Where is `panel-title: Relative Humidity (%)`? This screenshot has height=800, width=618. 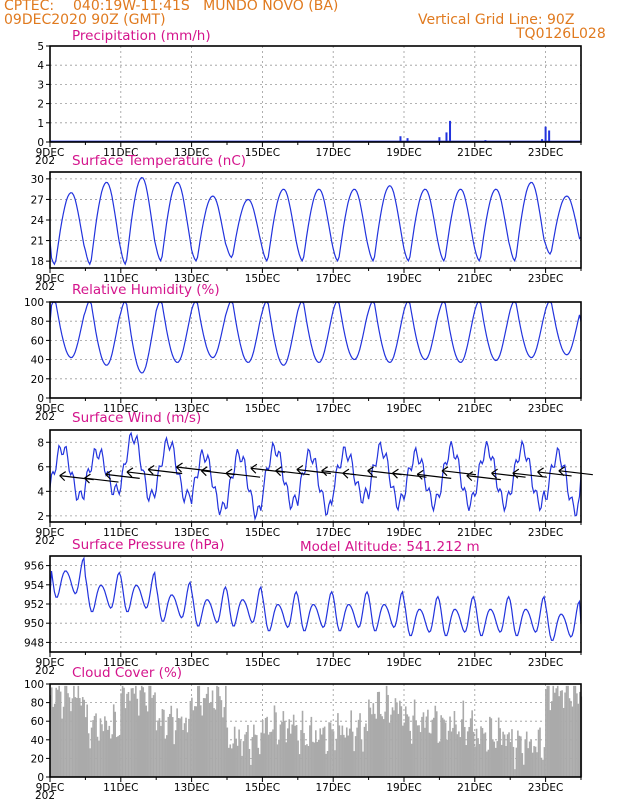 panel-title: Relative Humidity (%) is located at coordinates (146, 290).